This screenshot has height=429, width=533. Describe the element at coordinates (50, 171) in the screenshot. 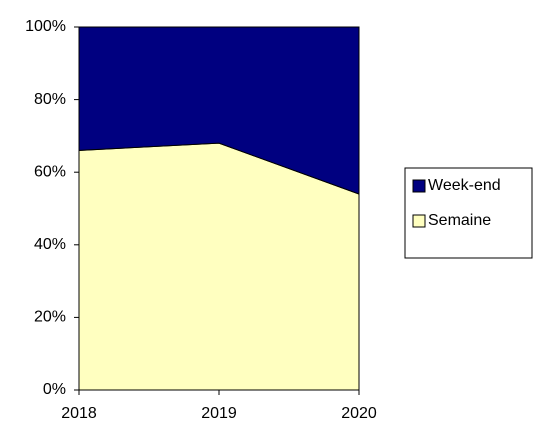

I see `y-tick-label: 60%` at that location.